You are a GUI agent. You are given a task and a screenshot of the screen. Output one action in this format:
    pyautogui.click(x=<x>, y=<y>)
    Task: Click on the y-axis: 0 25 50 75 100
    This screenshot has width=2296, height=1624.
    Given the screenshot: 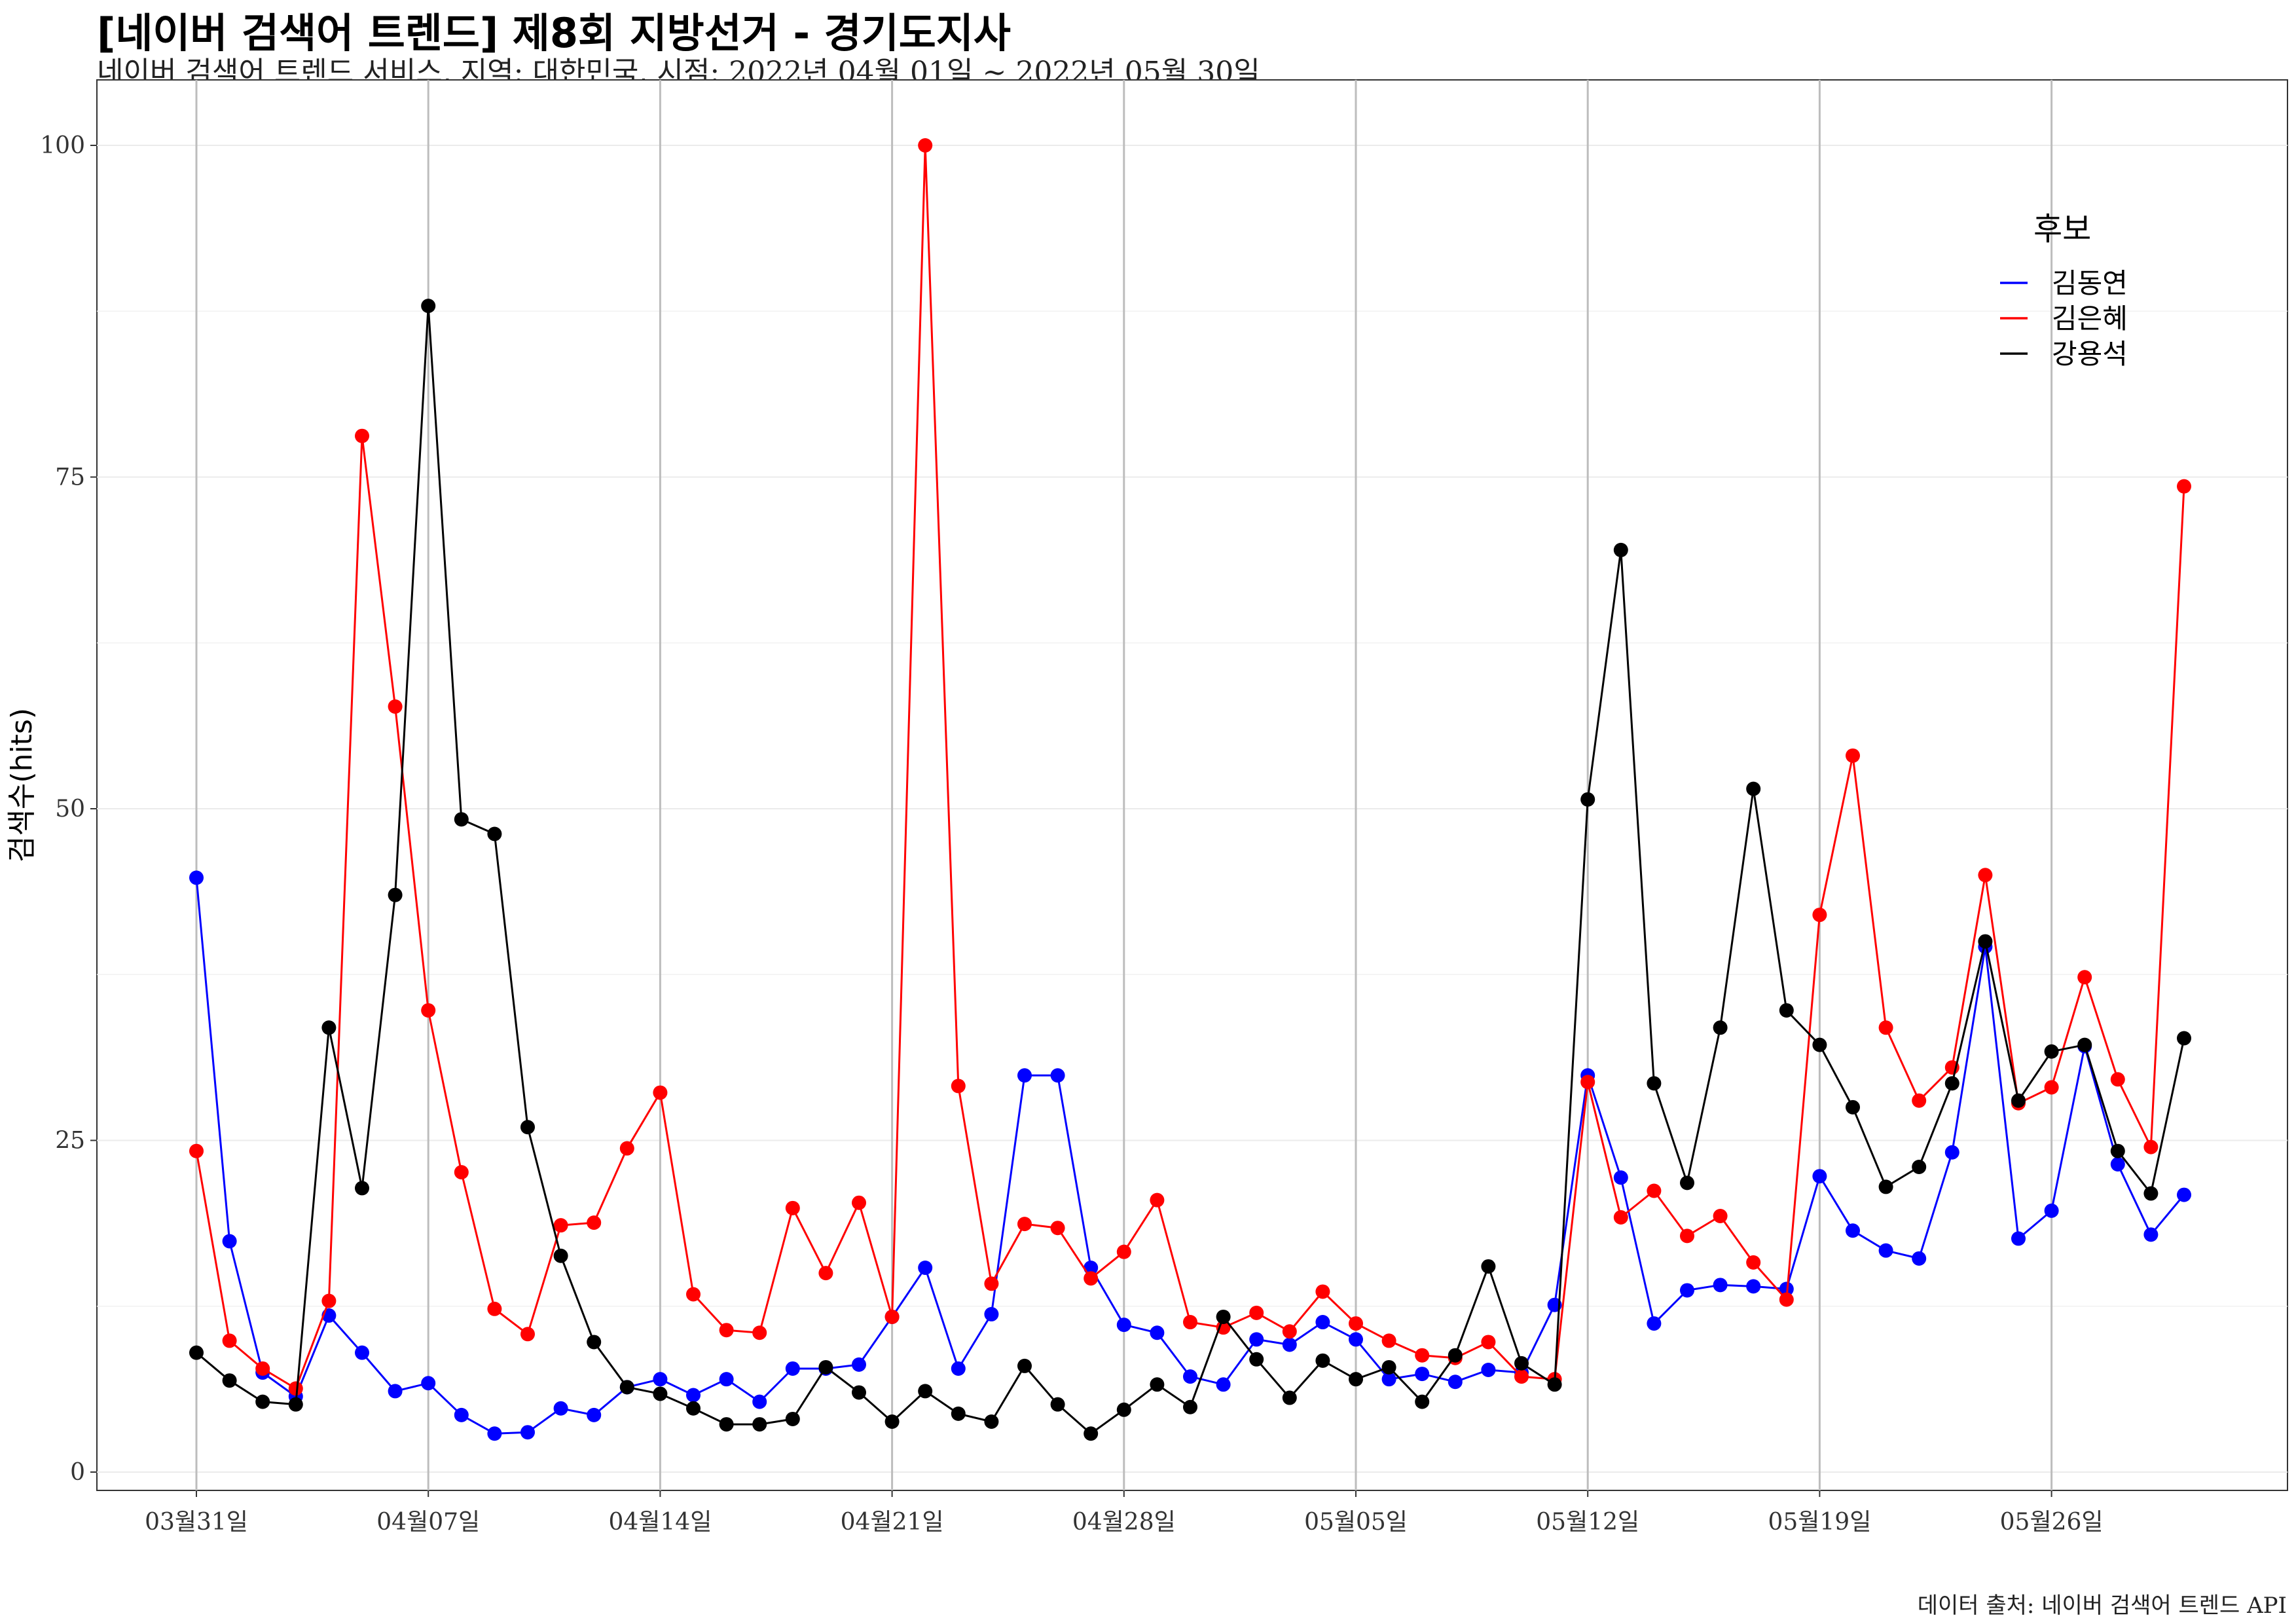 What is the action you would take?
    pyautogui.click(x=68, y=809)
    